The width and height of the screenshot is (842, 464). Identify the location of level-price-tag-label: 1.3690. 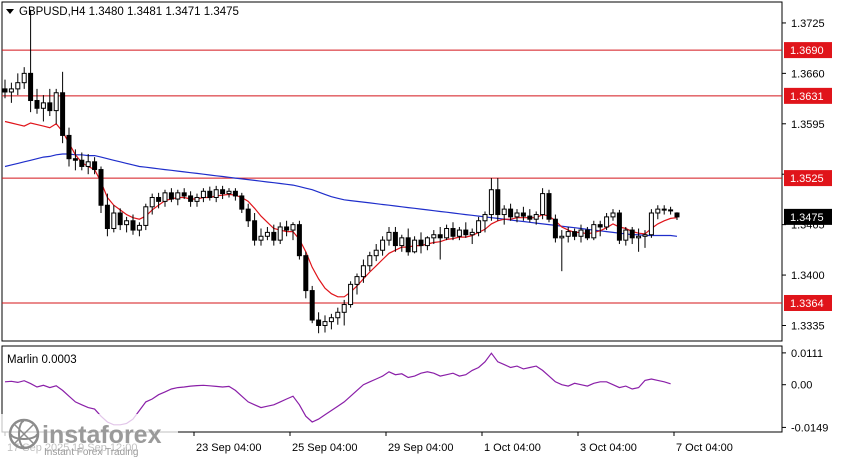
(807, 51).